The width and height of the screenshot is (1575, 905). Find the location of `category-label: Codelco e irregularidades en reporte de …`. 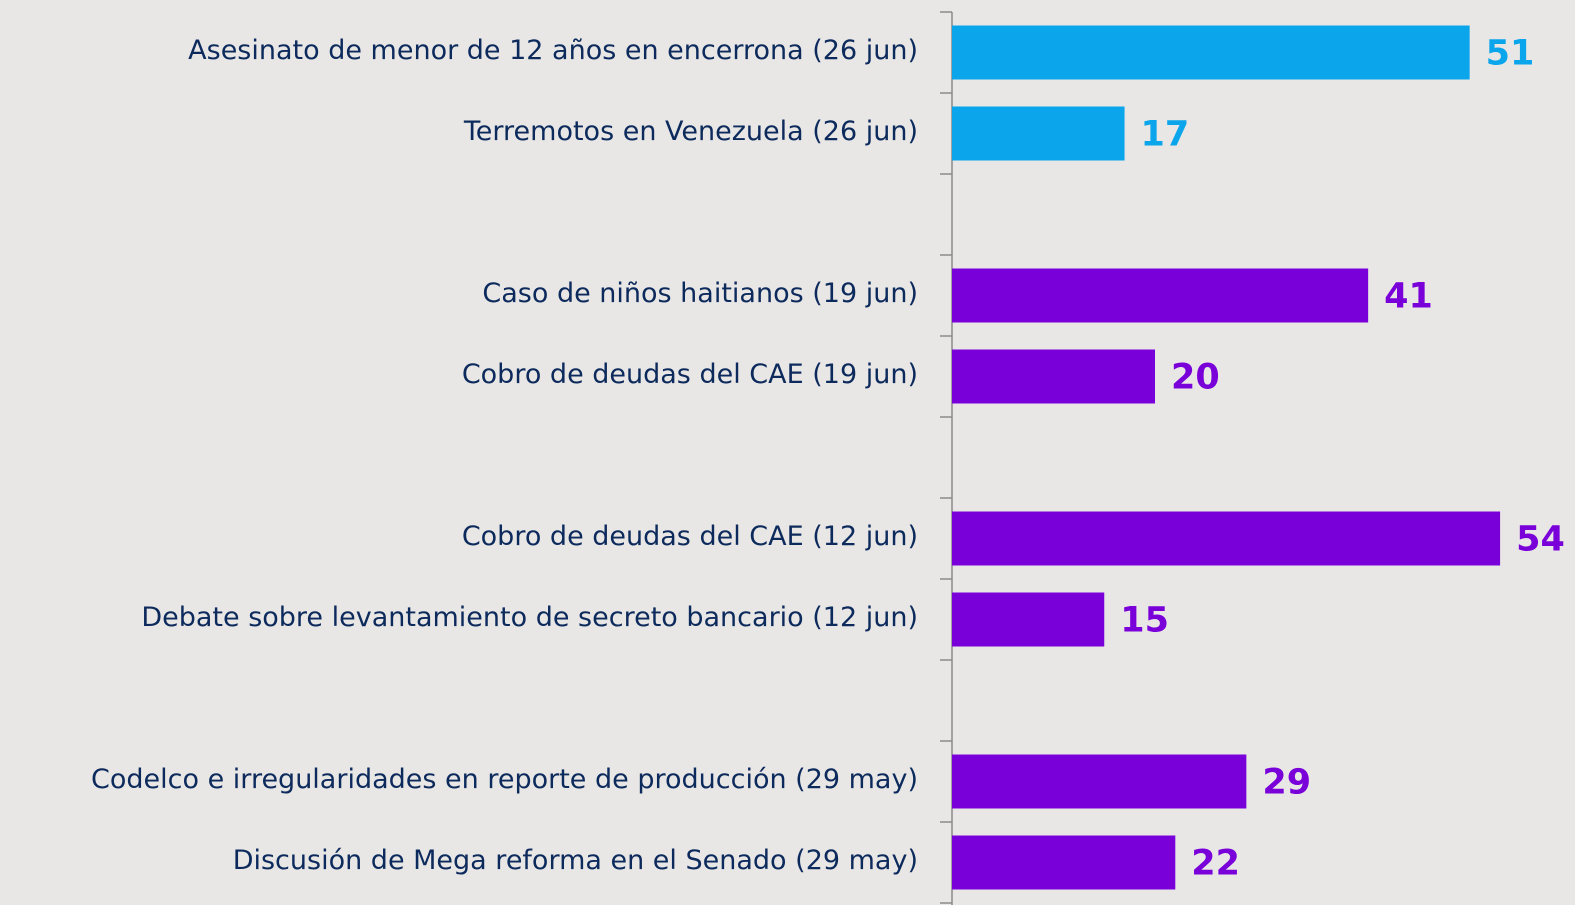

category-label: Codelco e irregularidades en reporte de … is located at coordinates (504, 779).